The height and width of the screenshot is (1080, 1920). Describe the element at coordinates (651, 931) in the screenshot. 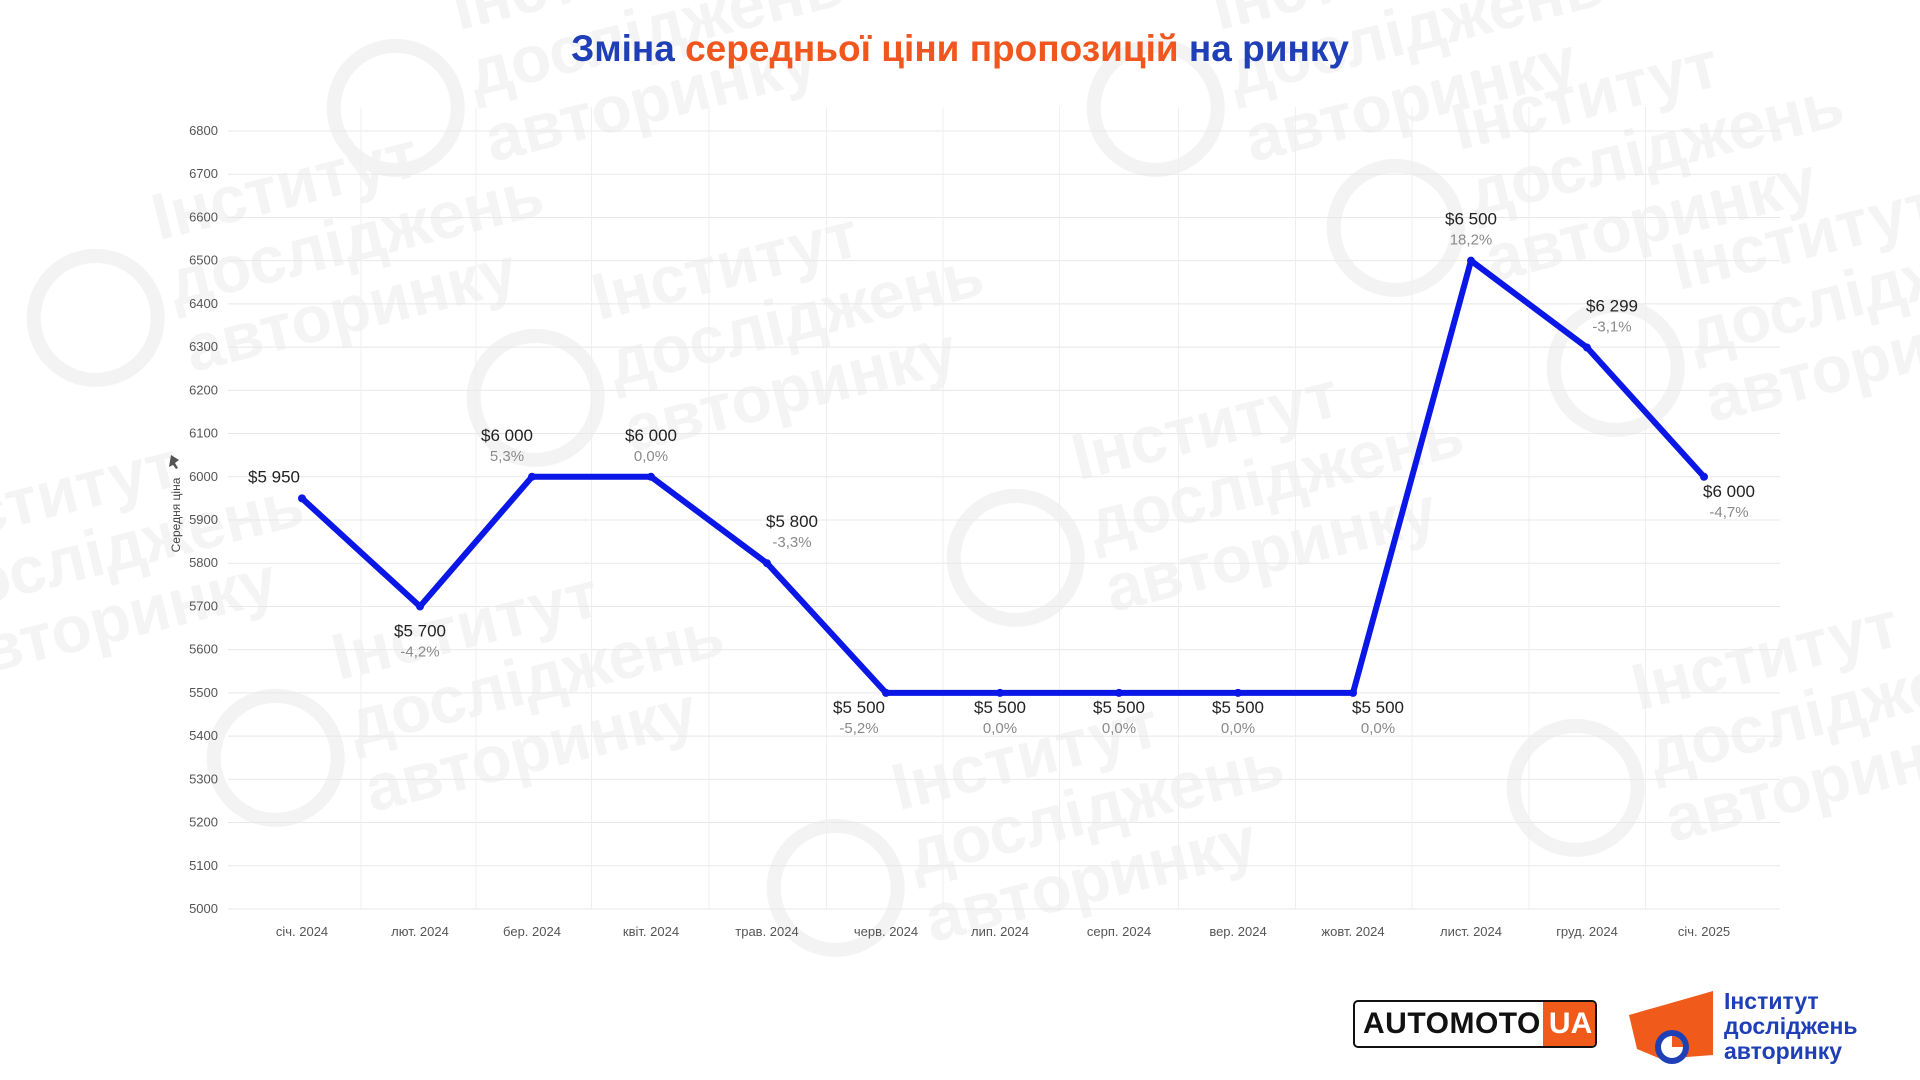

I see `x-tick-label: квіт. 2024` at that location.